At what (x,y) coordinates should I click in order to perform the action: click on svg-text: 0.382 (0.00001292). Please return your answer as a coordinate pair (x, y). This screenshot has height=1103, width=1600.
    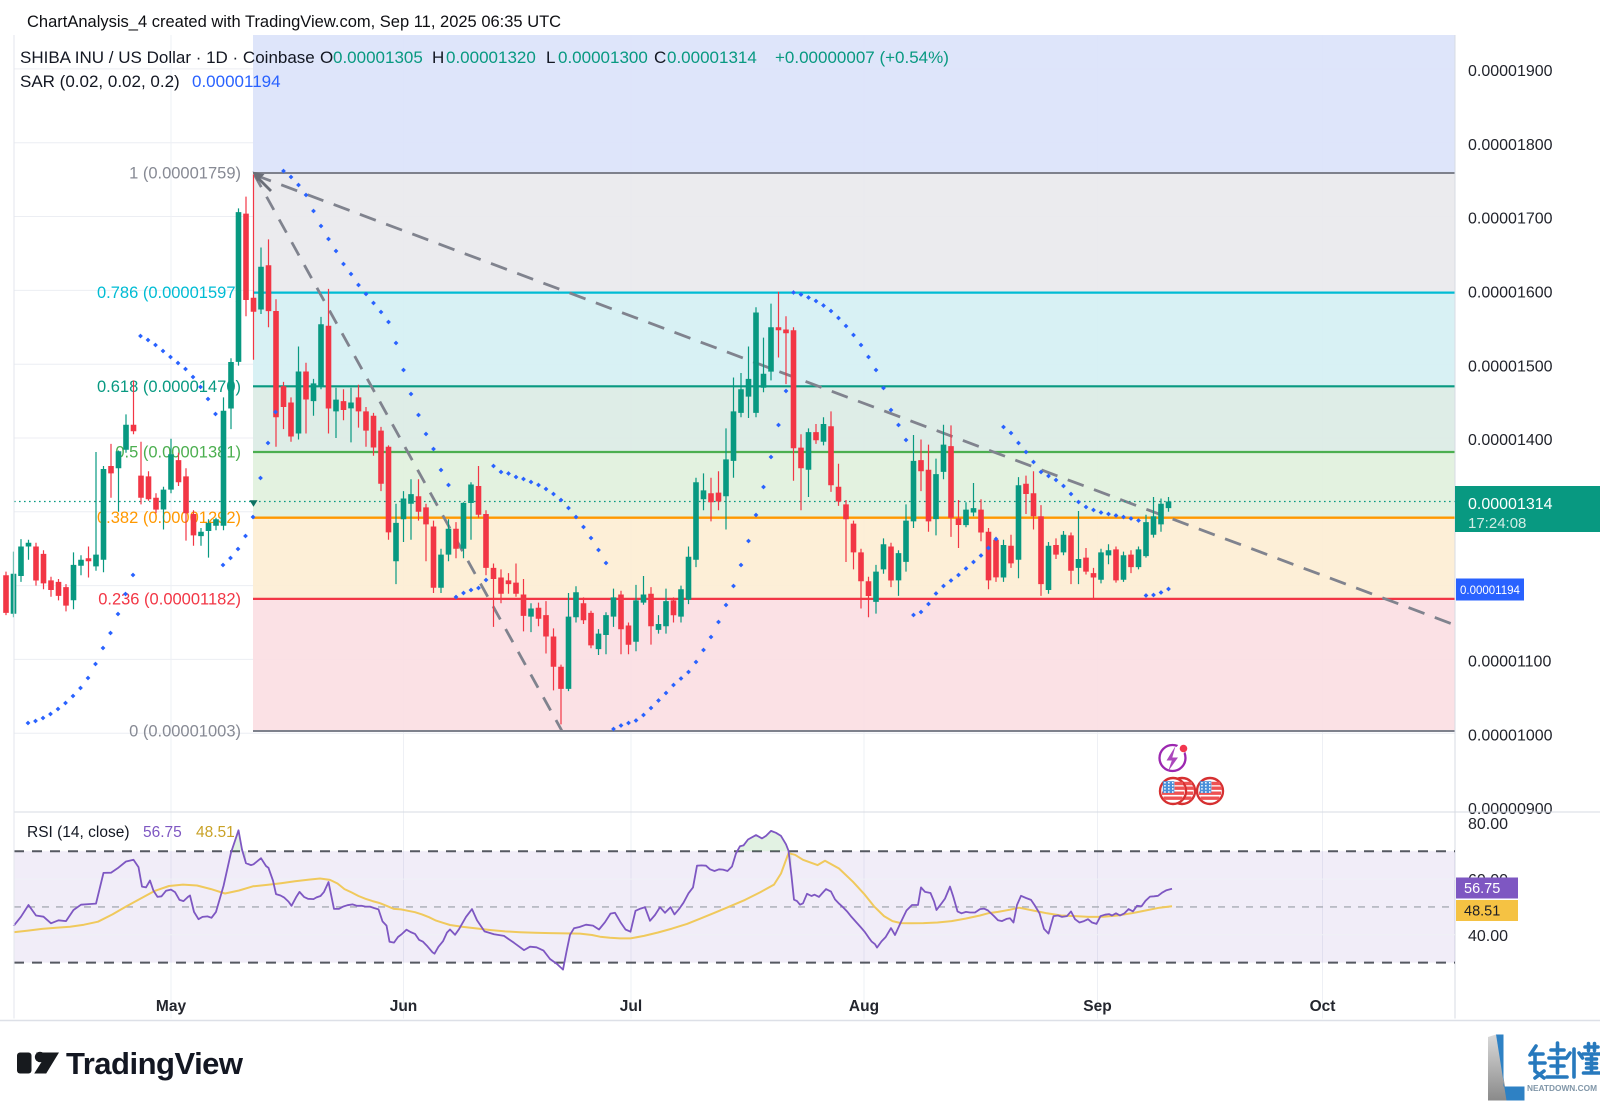
    Looking at the image, I should click on (169, 518).